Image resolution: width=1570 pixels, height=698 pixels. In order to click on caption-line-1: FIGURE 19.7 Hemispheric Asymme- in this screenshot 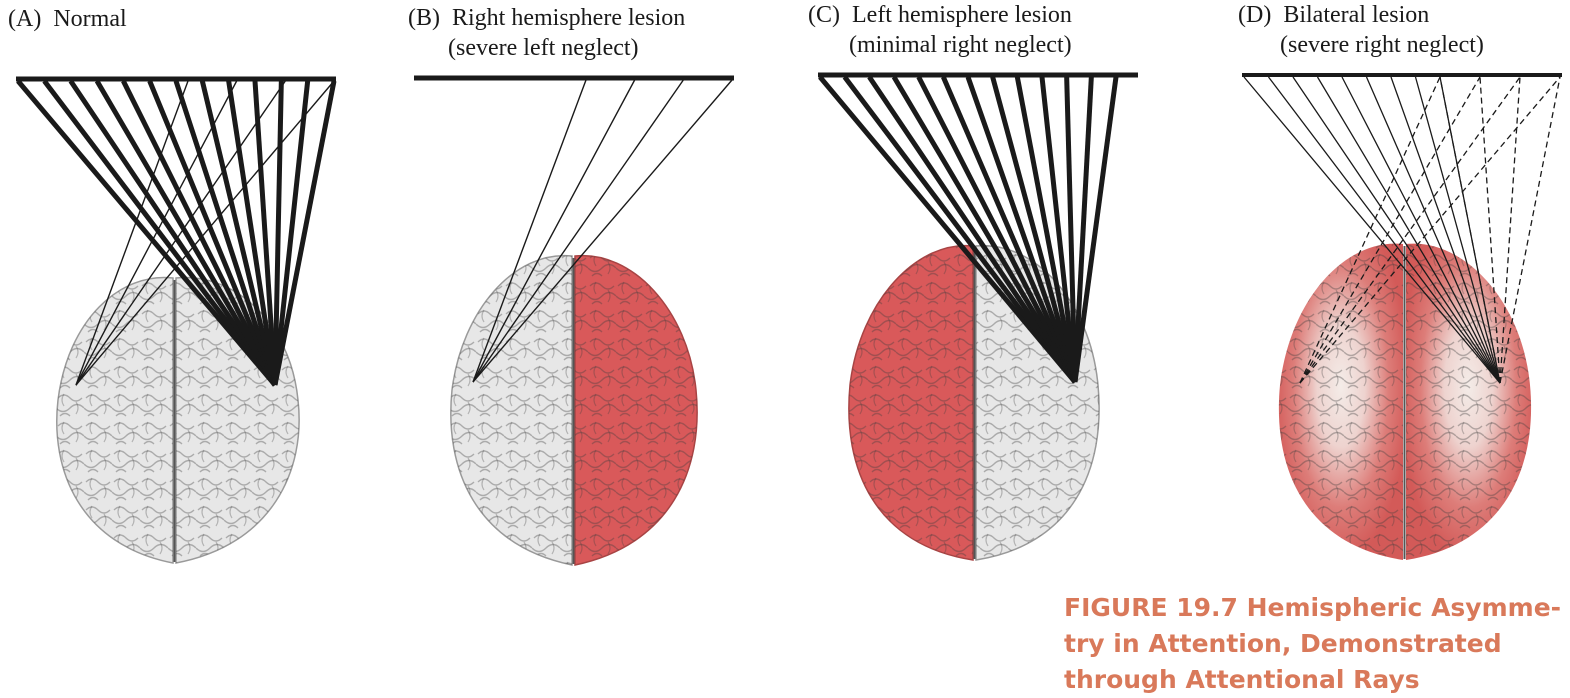, I will do `click(1313, 607)`.